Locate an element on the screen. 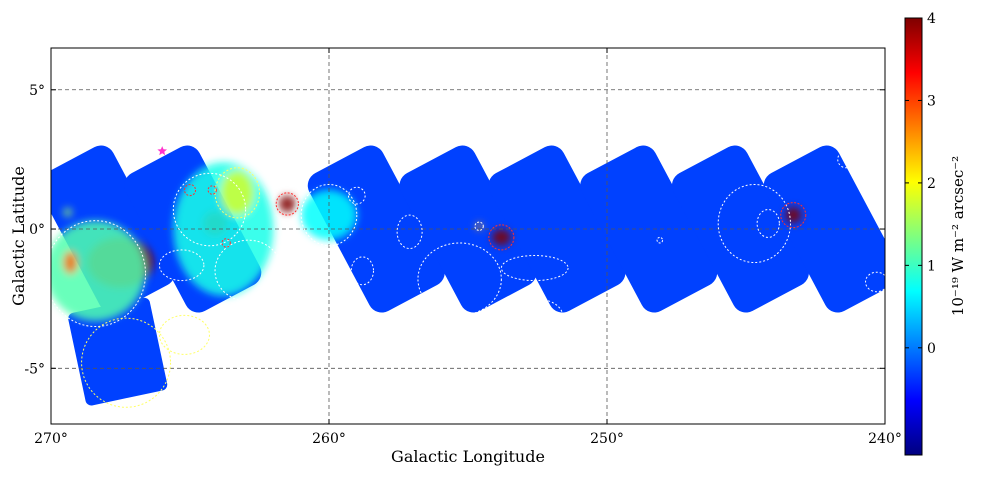  y-tick-label: 5° is located at coordinates (37, 91).